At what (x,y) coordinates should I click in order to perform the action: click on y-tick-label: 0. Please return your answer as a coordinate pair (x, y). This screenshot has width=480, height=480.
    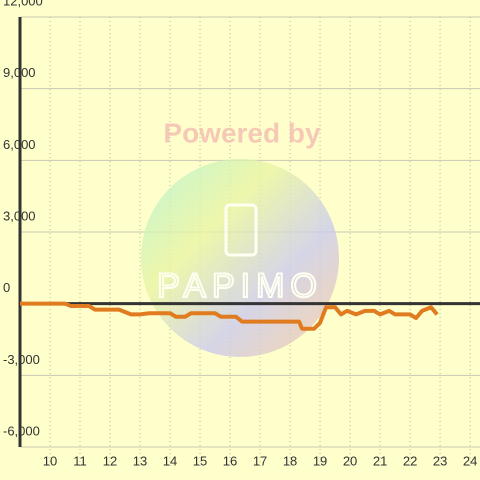
    Looking at the image, I should click on (6, 287).